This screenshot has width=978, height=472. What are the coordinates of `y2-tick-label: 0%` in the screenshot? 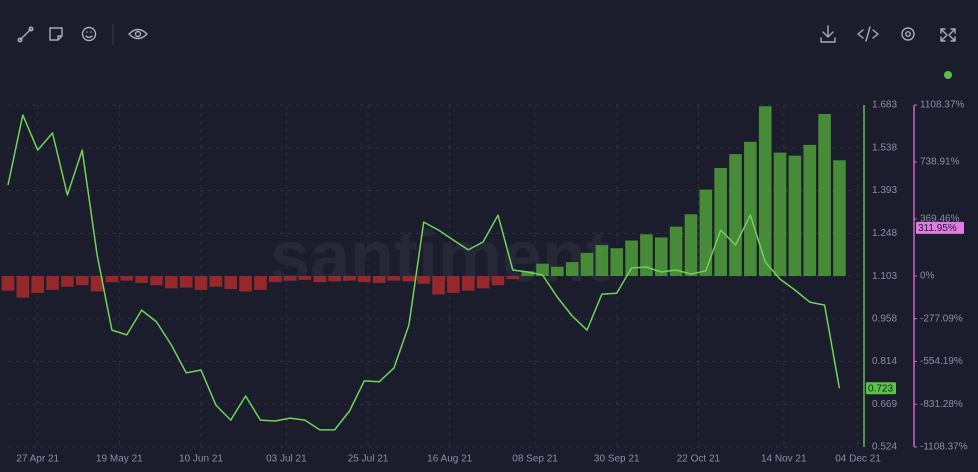 It's located at (927, 276).